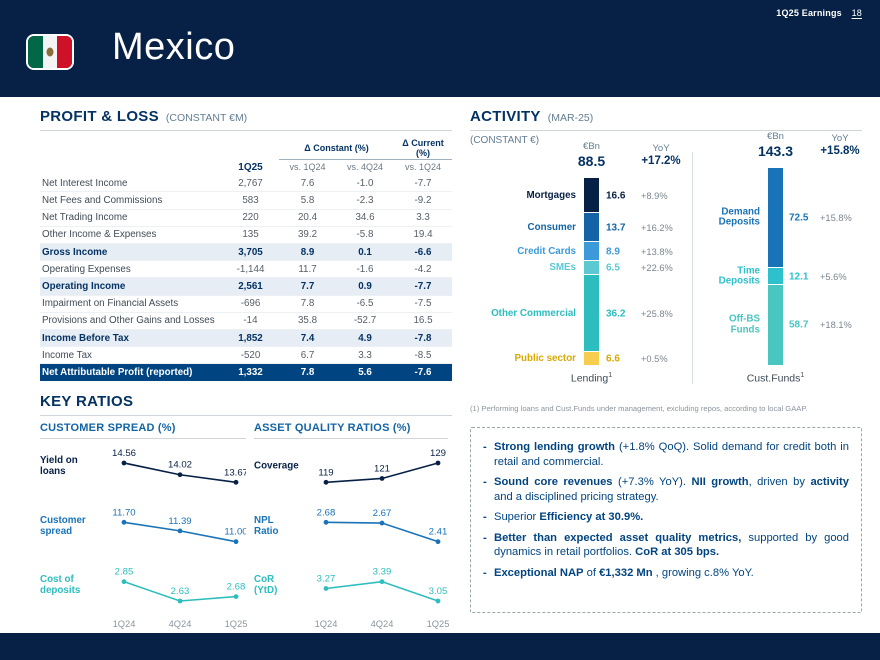  Describe the element at coordinates (84, 286) in the screenshot. I see `pnl-row-label: Operating Income` at that location.